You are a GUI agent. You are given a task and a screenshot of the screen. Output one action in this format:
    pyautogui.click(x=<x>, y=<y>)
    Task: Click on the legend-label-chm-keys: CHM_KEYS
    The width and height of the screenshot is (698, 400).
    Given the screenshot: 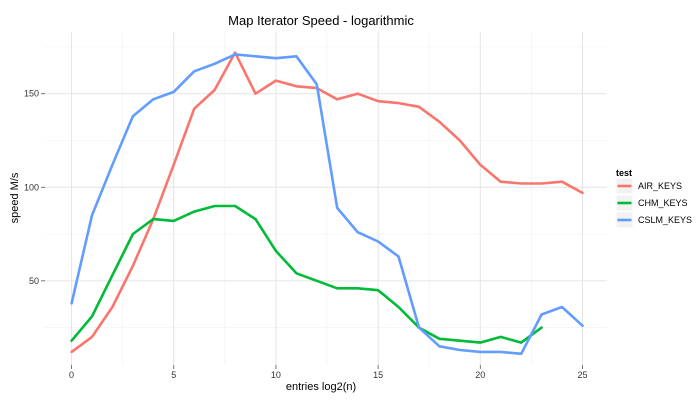 What is the action you would take?
    pyautogui.click(x=663, y=203)
    